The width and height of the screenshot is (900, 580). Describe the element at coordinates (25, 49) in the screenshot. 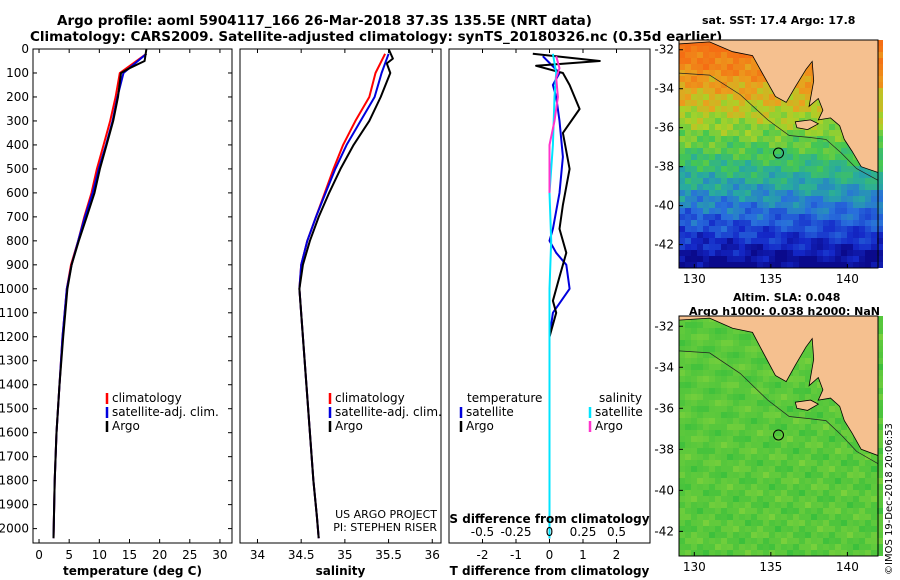

I see `y-tick-label: 0` at that location.